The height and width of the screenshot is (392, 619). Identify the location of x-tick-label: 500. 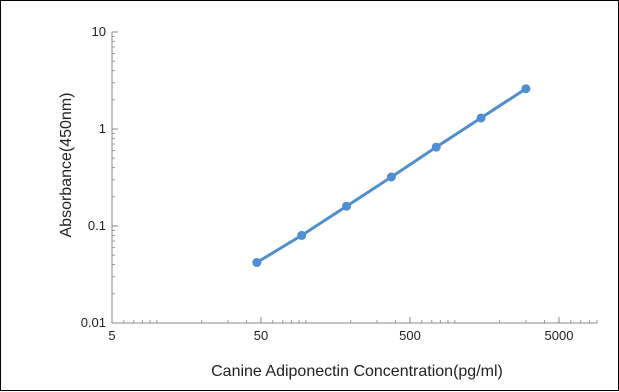
(410, 335).